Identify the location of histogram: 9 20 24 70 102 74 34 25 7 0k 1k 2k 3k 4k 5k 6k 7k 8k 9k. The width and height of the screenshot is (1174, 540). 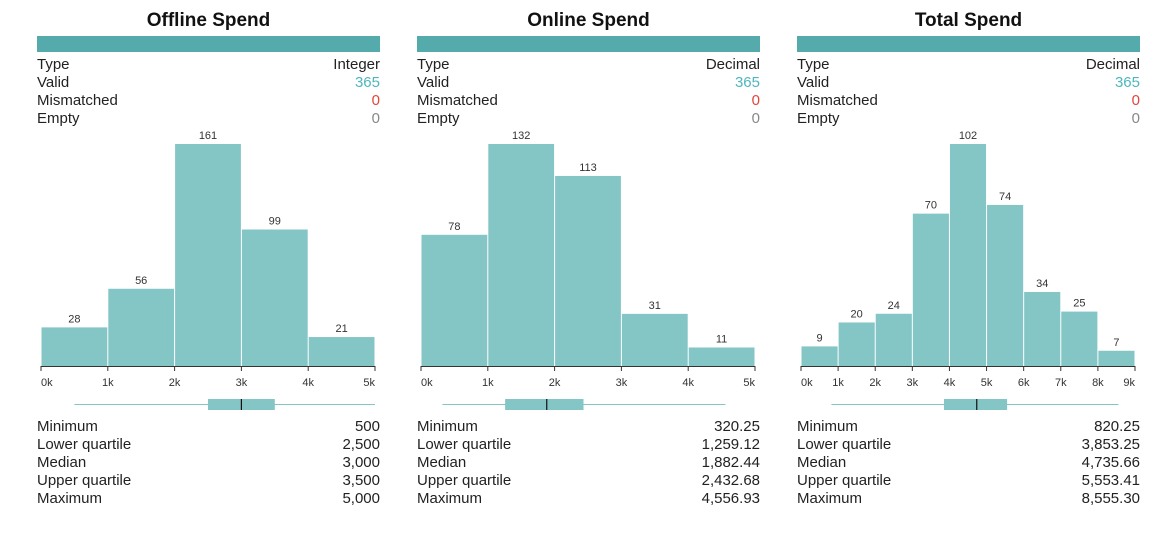
(968, 259).